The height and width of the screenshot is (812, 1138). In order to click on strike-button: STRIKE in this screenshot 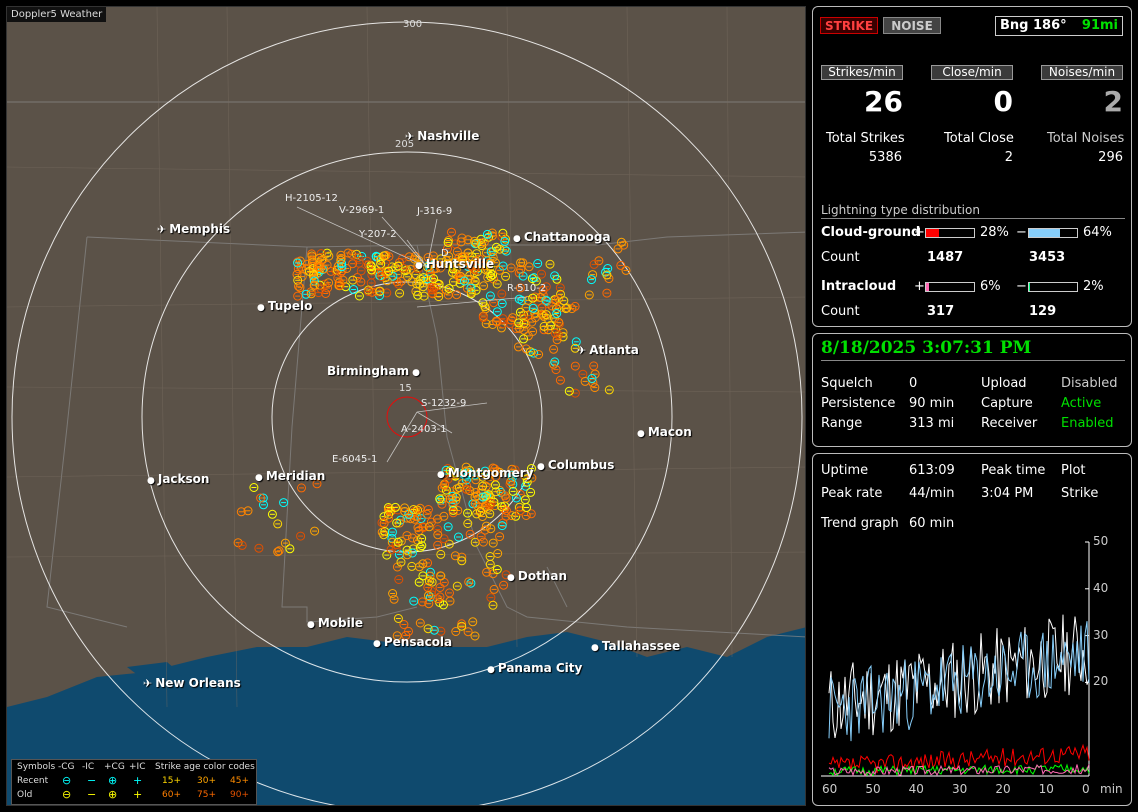, I will do `click(849, 25)`.